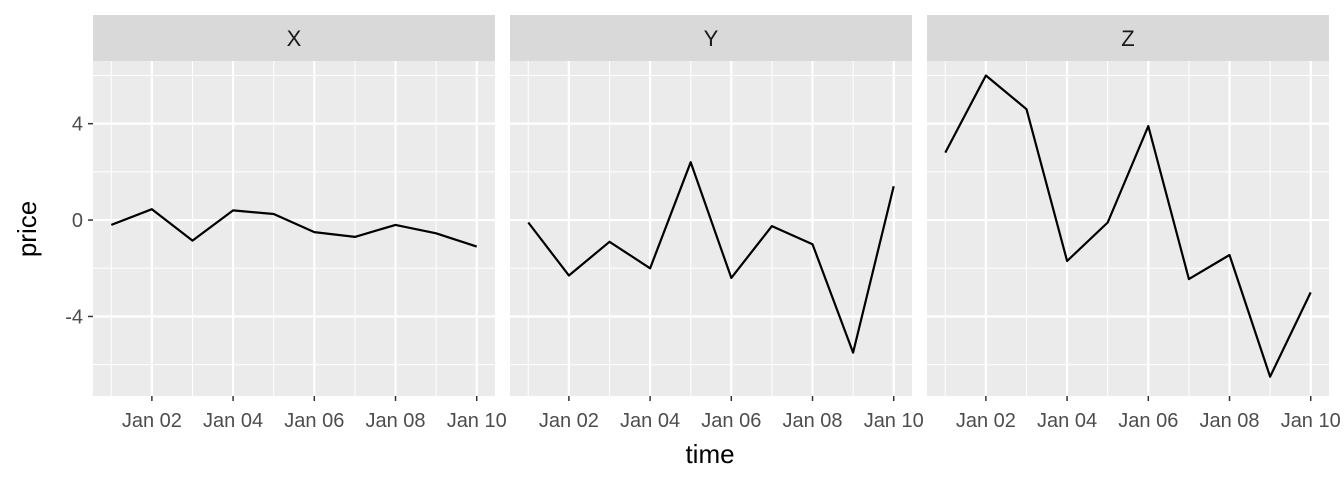 This screenshot has height=480, width=1344. I want to click on facet-strip-label: Z, so click(1127, 38).